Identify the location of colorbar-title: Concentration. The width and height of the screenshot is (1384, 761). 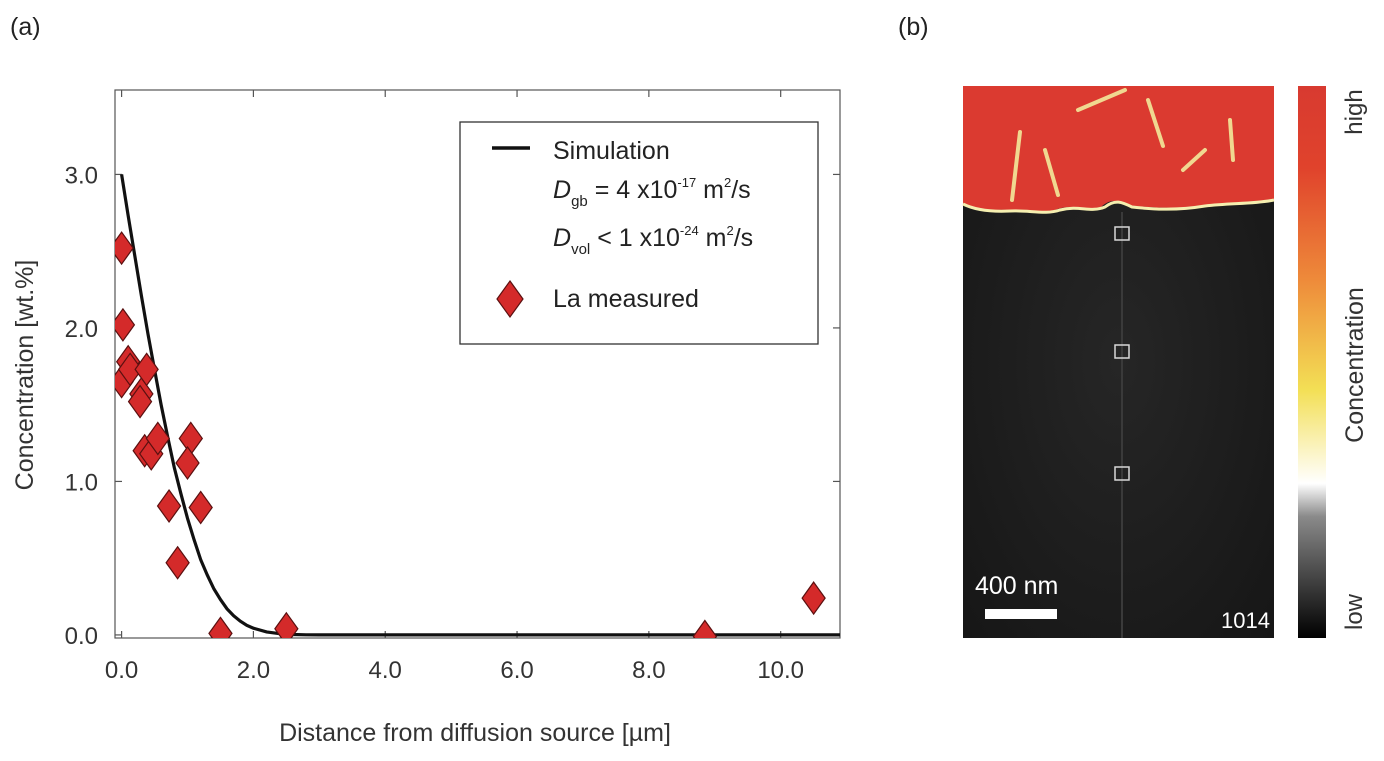
(1355, 365).